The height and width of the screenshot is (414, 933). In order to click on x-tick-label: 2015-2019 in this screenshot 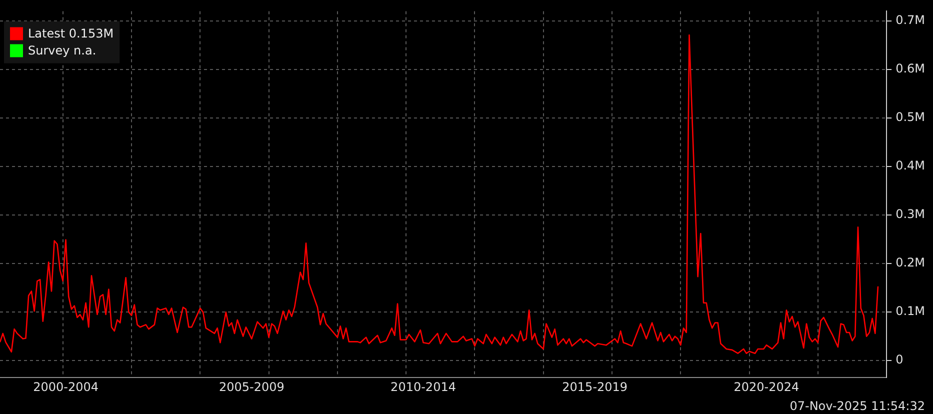, I will do `click(595, 387)`.